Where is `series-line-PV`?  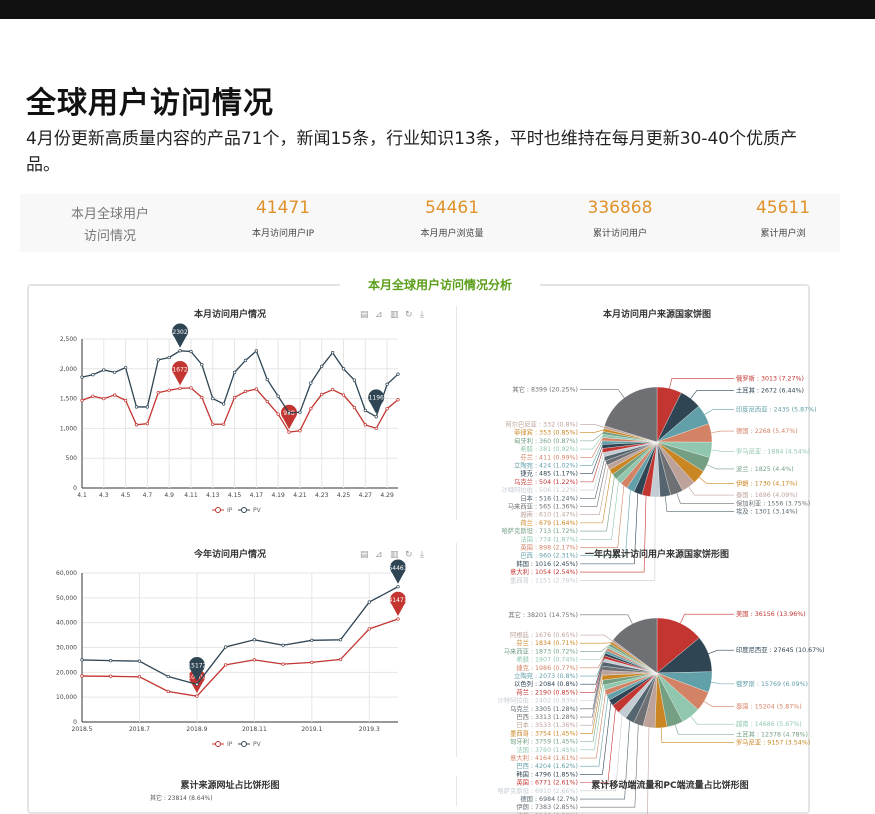 series-line-PV is located at coordinates (240, 636).